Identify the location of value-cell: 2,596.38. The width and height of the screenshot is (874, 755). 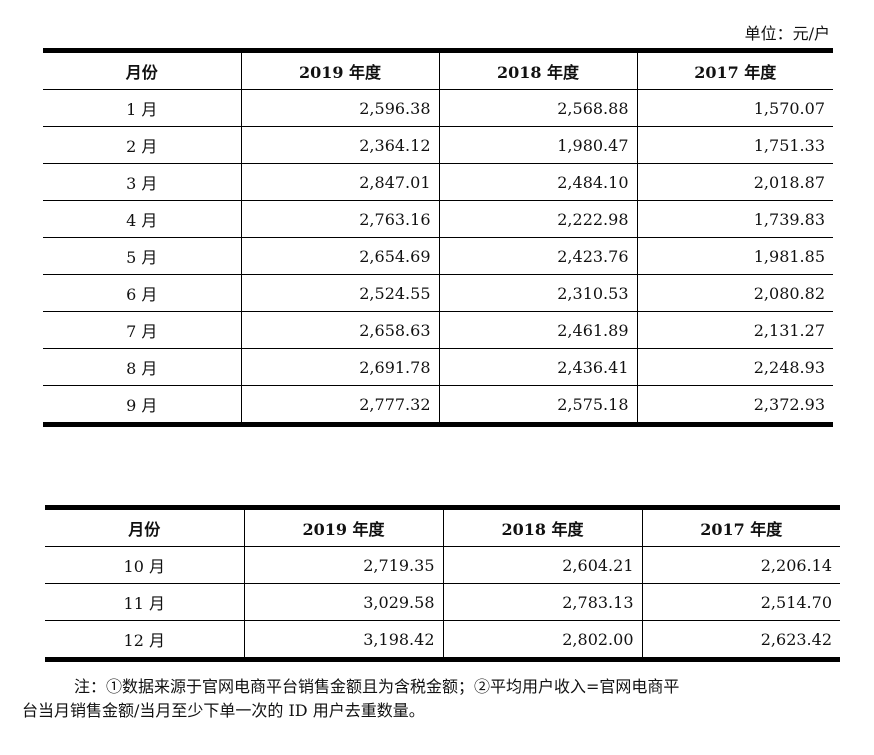
(339, 108).